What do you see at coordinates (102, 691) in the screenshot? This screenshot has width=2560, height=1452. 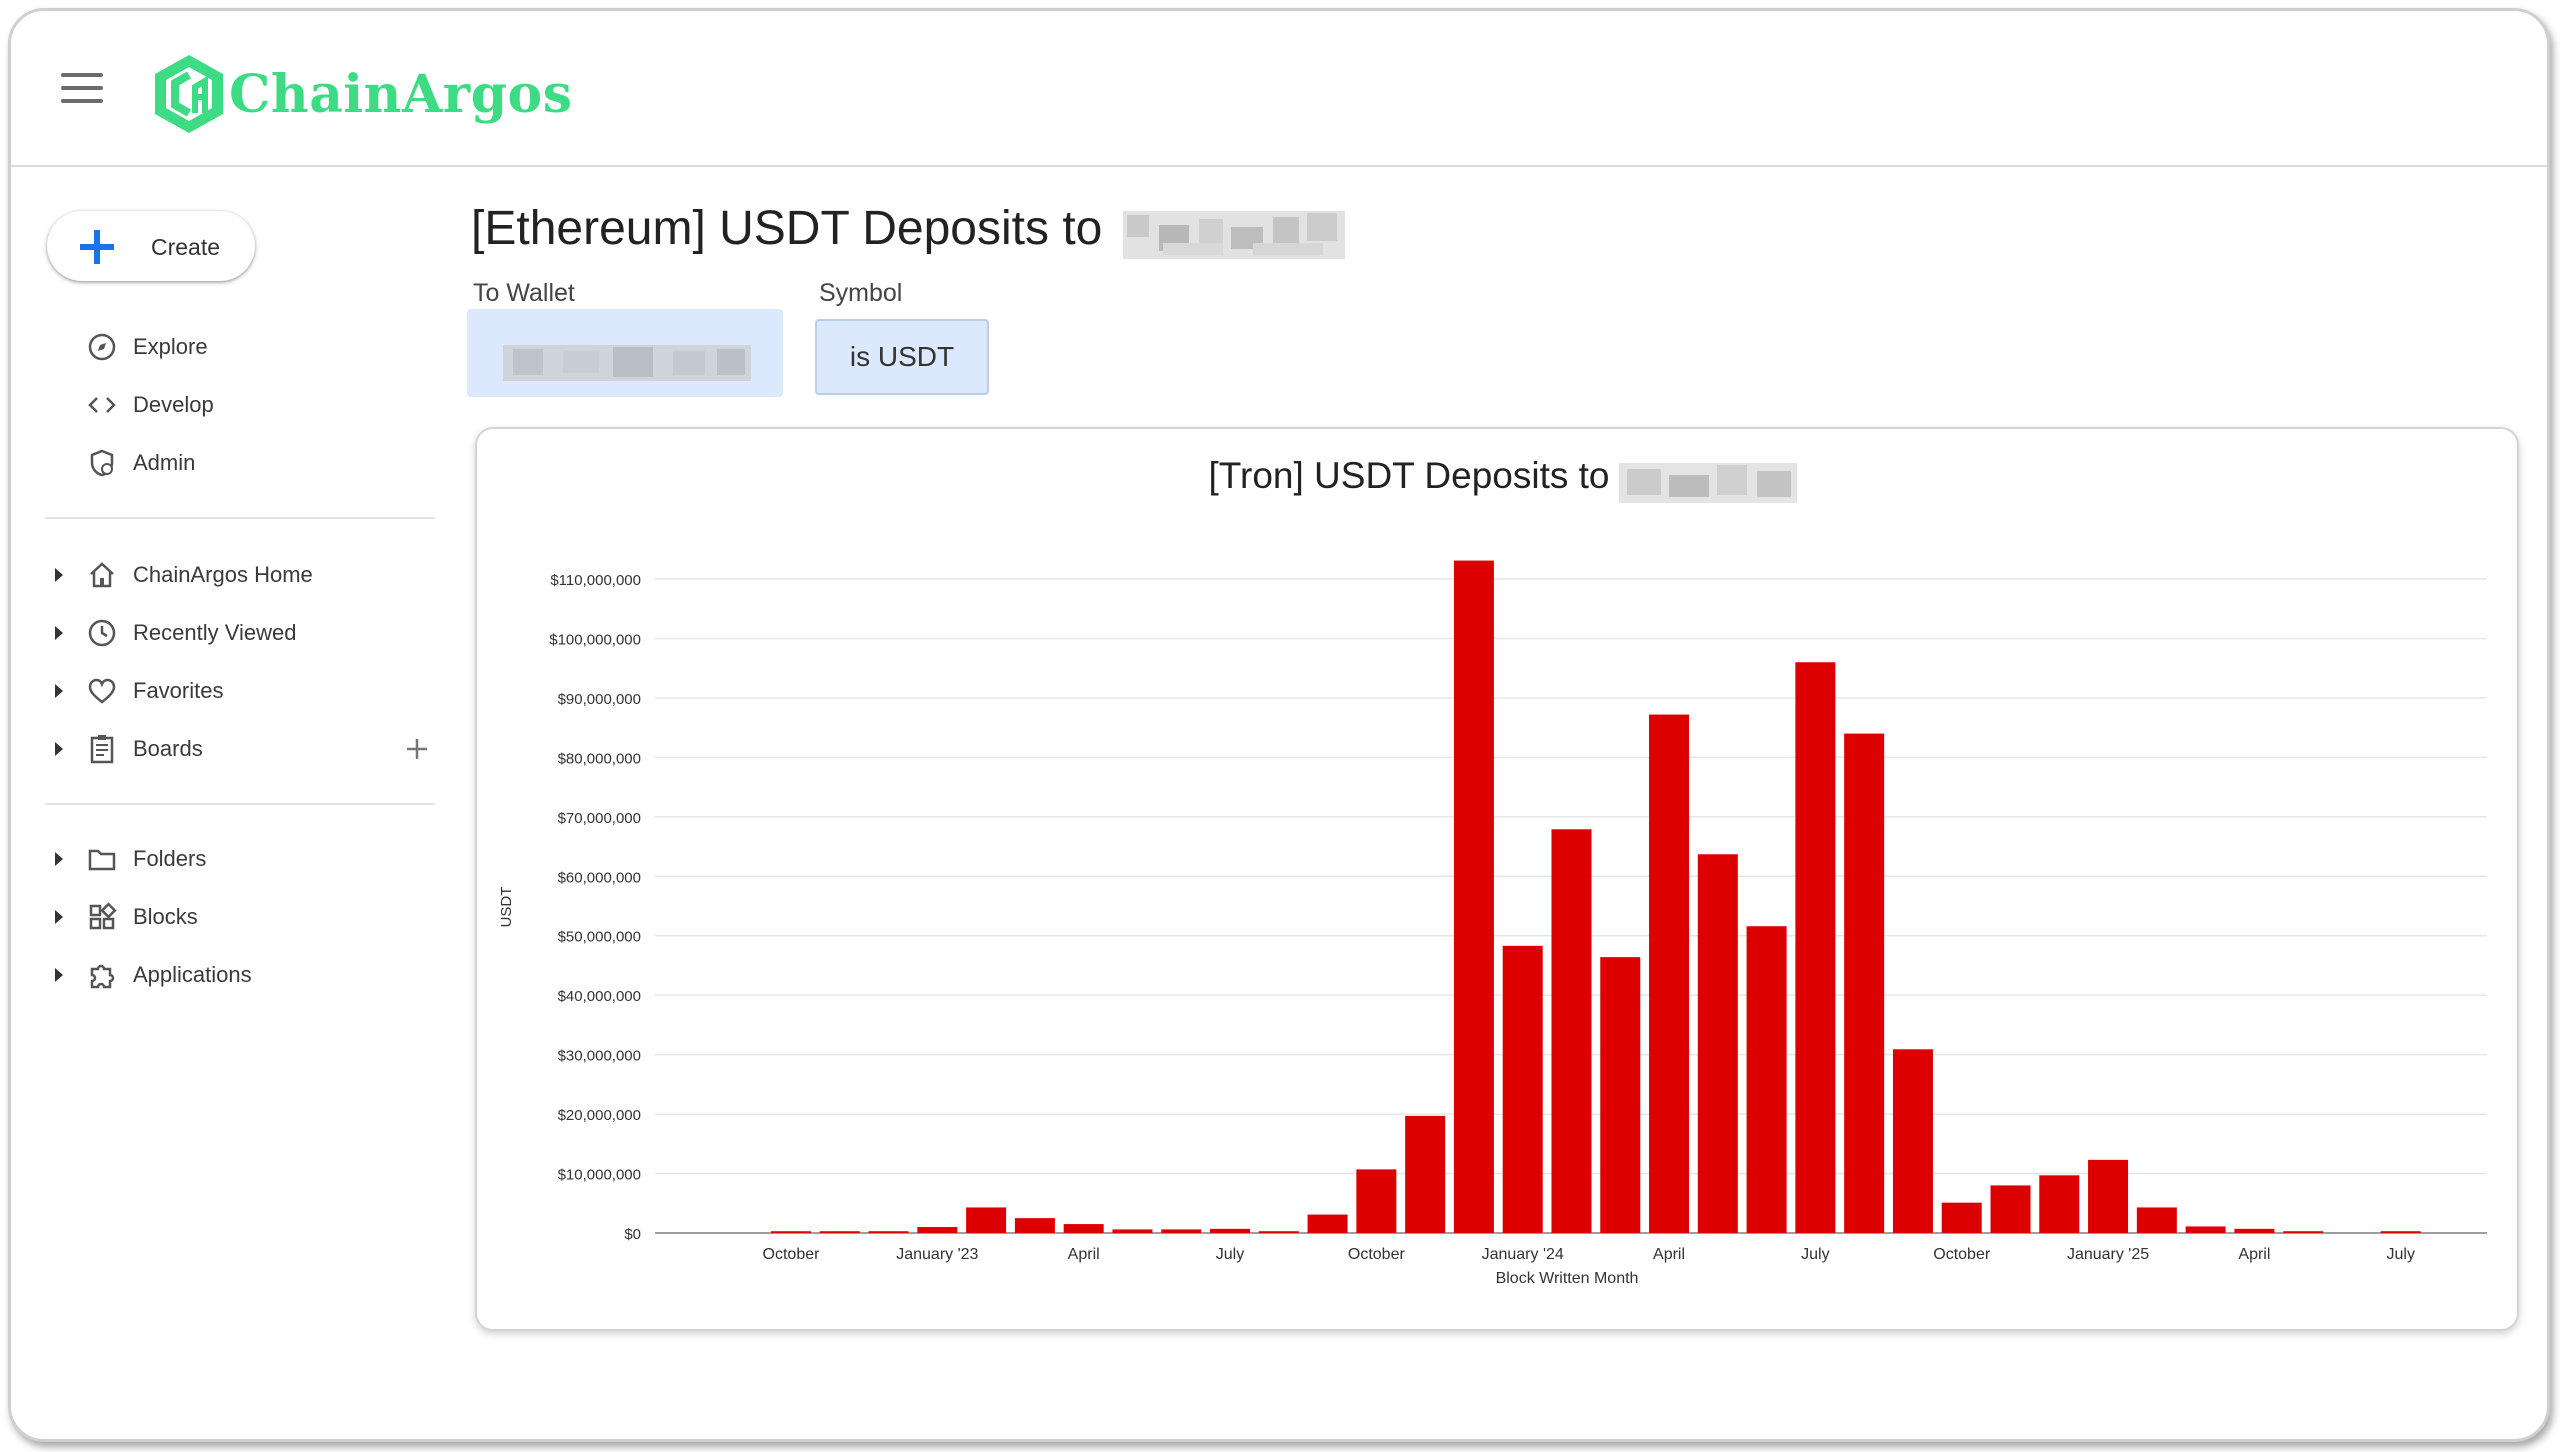 I see `heart-icon` at bounding box center [102, 691].